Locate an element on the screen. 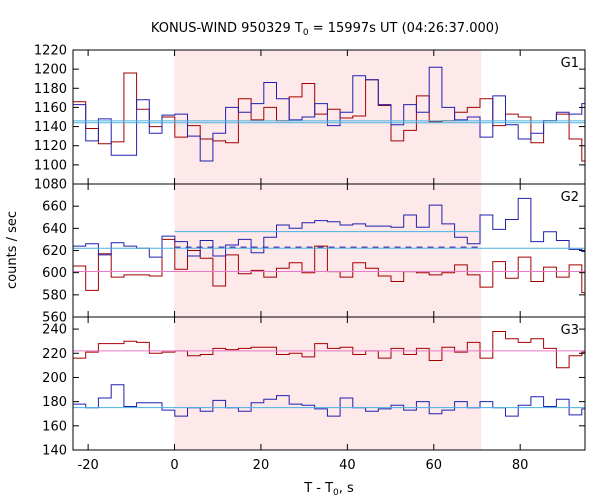 Image resolution: width=600 pixels, height=500 pixels. panel-g1-ytick-label: 1180 is located at coordinates (50, 89).